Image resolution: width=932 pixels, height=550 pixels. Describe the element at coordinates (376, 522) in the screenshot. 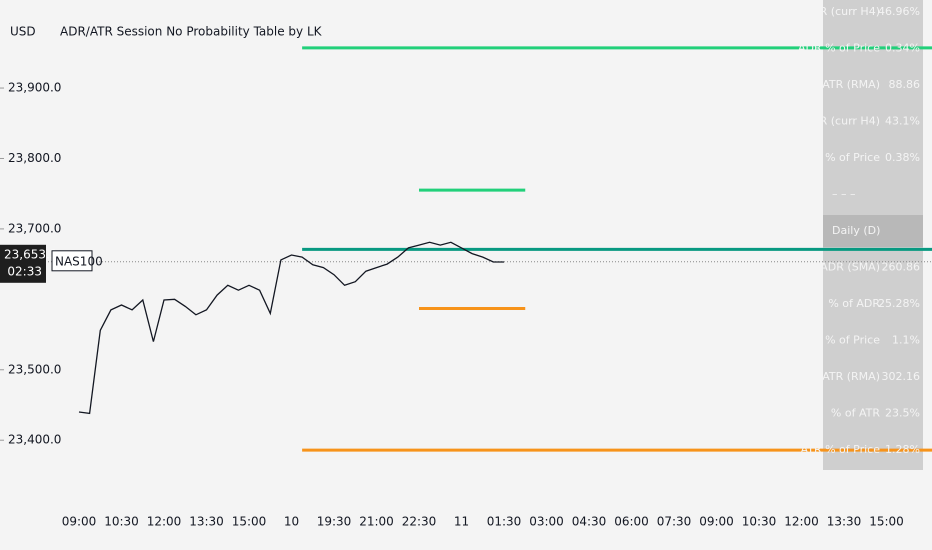

I see `x-tick-label: 21:00` at that location.